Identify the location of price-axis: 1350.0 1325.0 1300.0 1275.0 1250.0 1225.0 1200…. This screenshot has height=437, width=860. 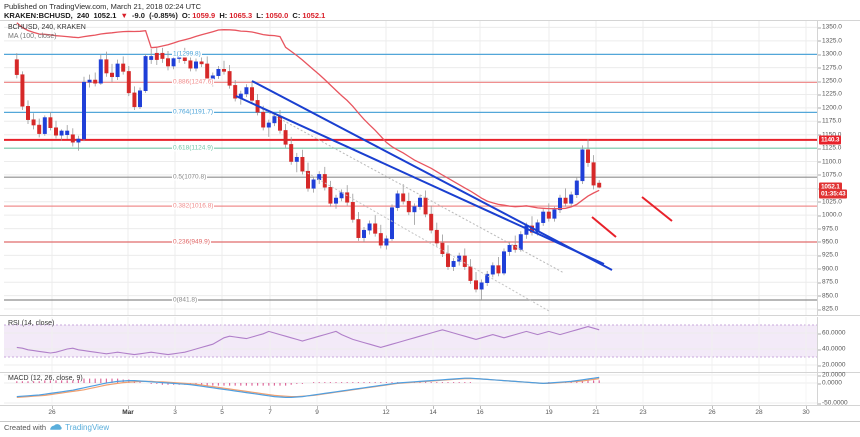
(838, 168).